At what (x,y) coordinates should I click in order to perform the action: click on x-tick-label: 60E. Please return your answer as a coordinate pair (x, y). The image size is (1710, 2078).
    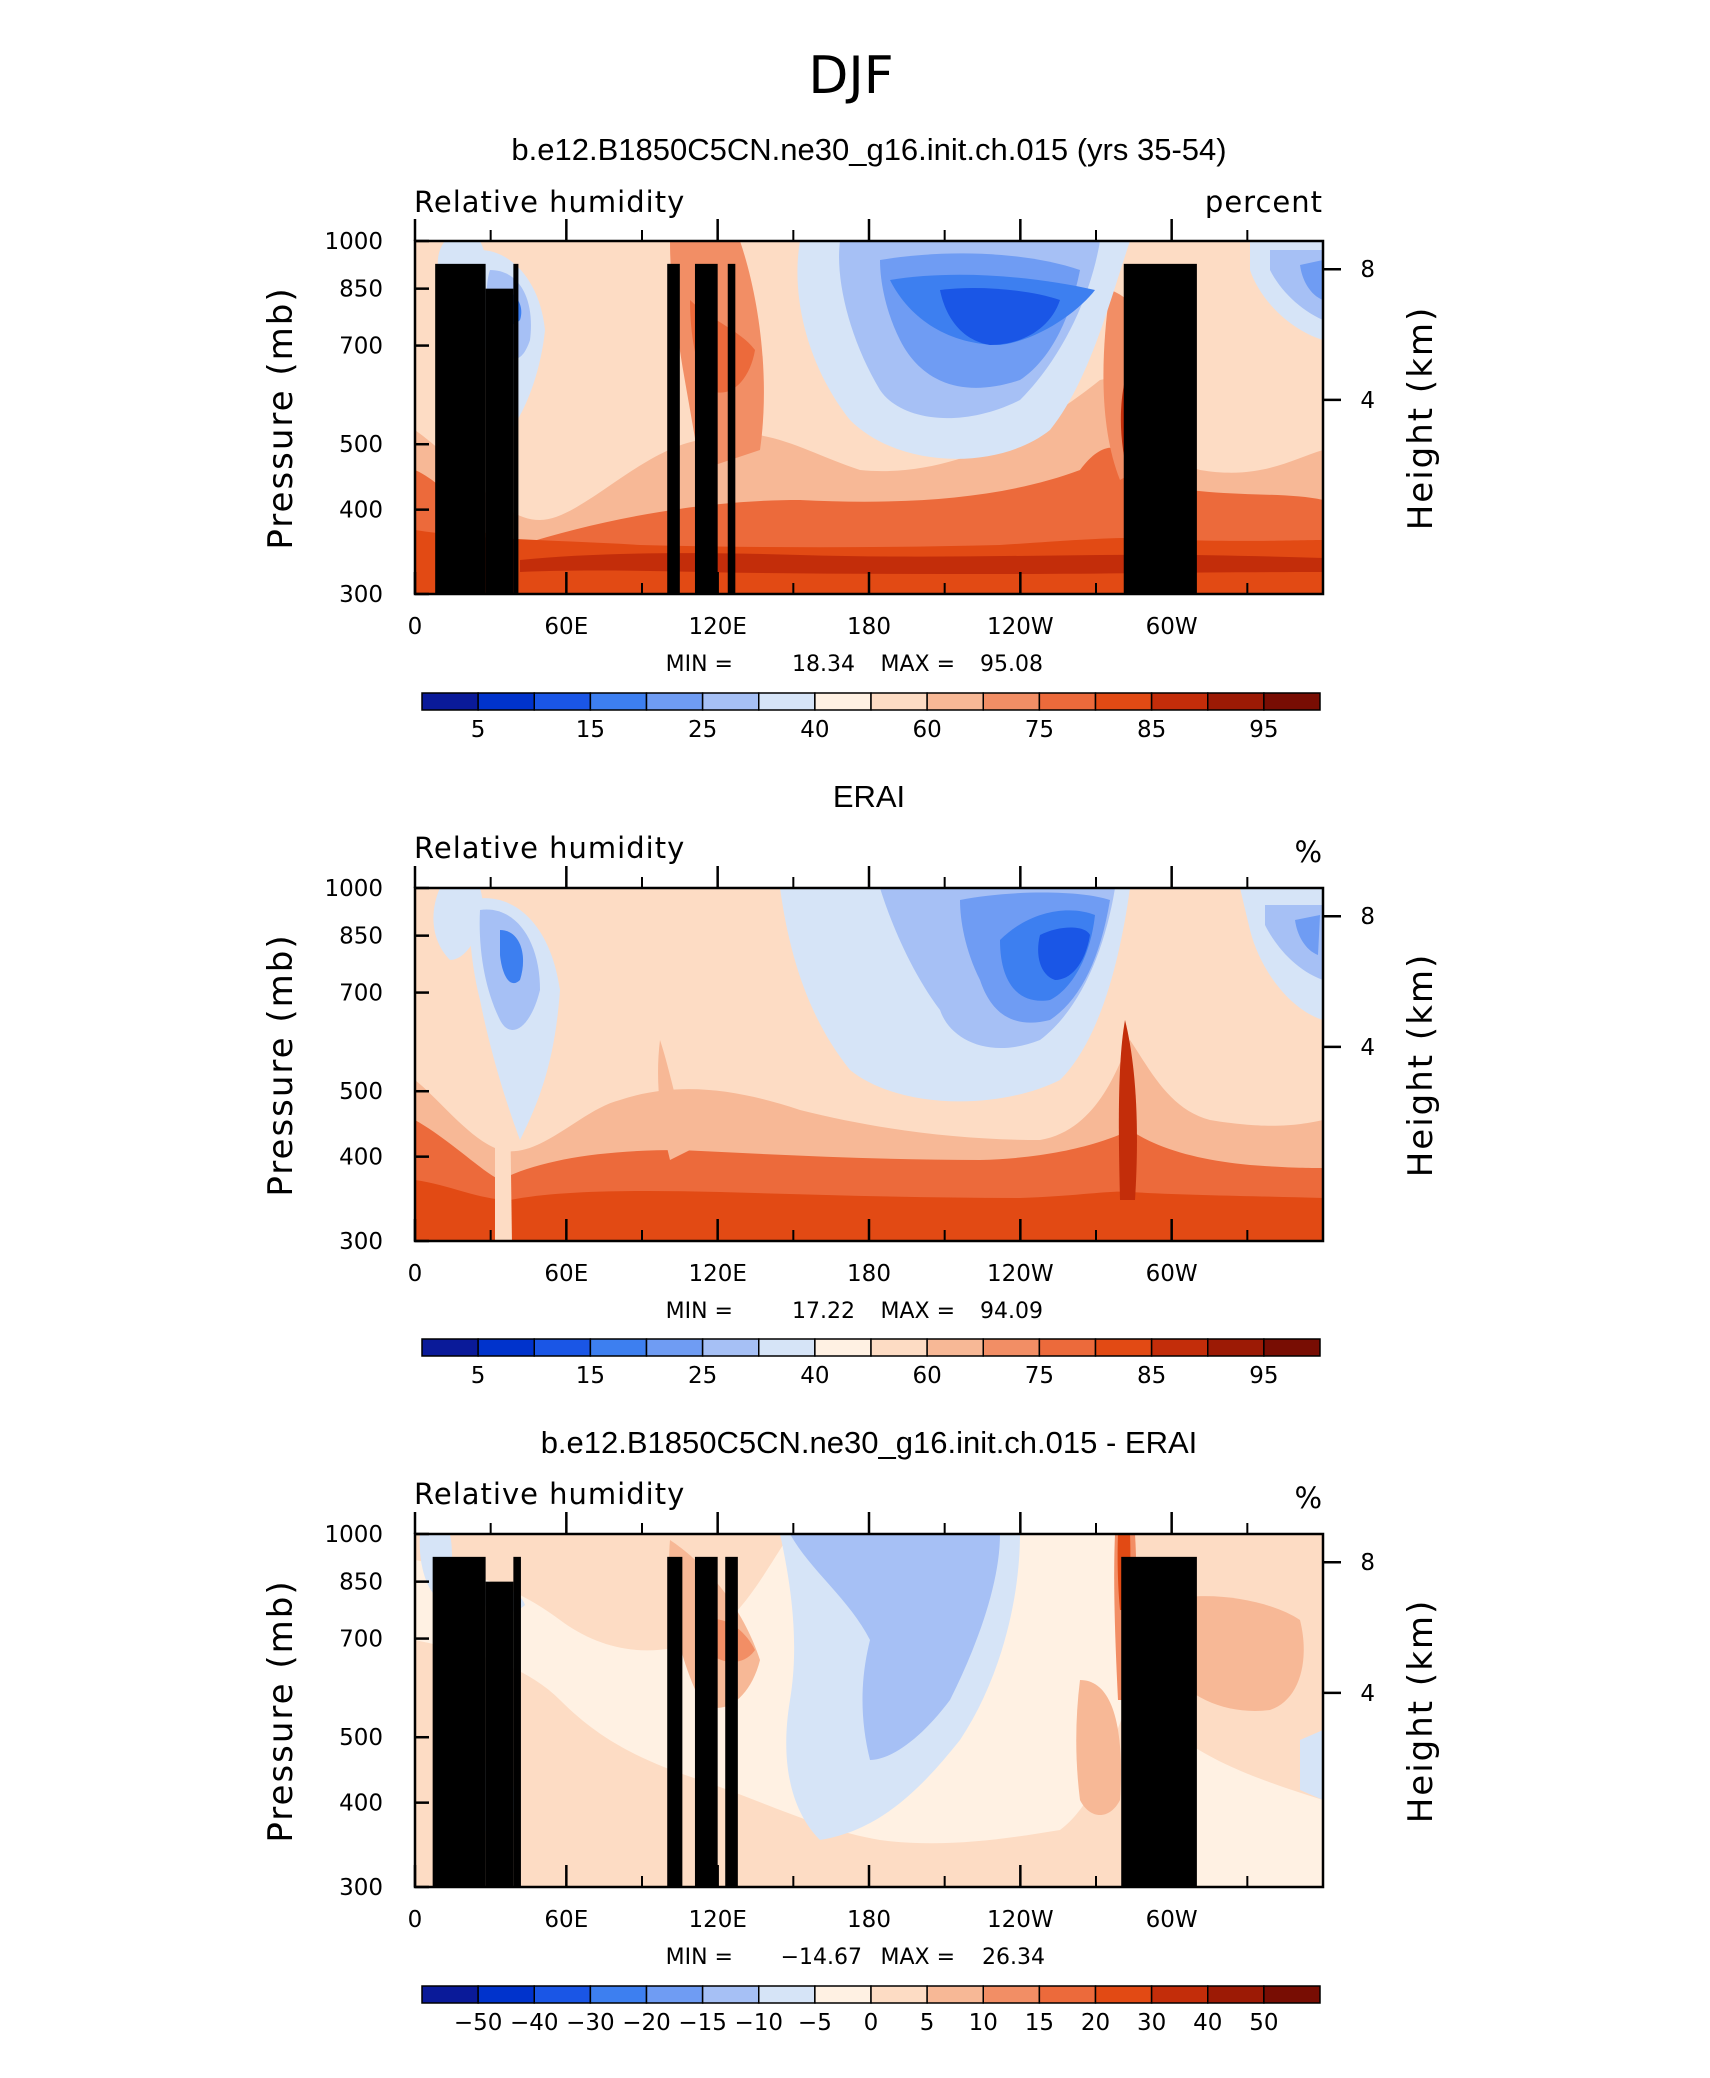
    Looking at the image, I should click on (566, 627).